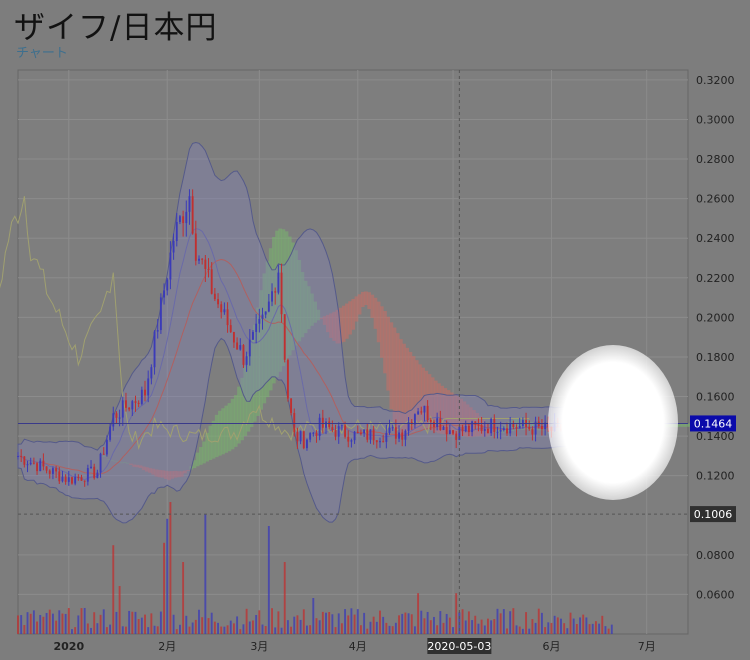  Describe the element at coordinates (715, 199) in the screenshot. I see `y-tick-label: 0.2600` at that location.